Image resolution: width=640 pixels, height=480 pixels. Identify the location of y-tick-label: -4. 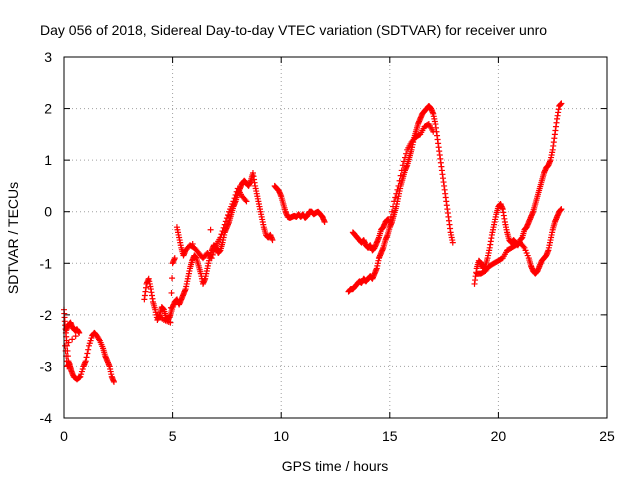
(46, 418).